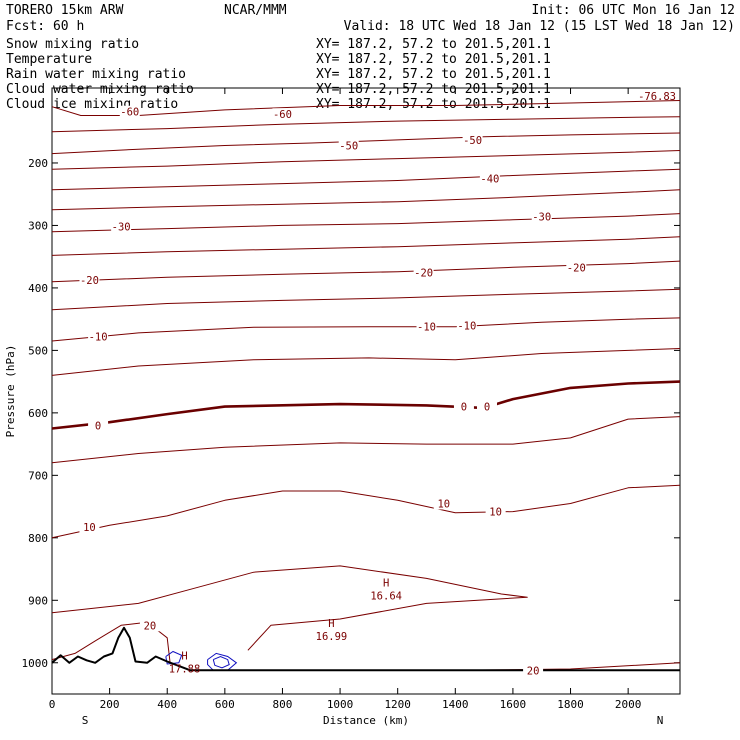 The image size is (740, 740). Describe the element at coordinates (386, 597) in the screenshot. I see `extremum-value: 16.64` at that location.